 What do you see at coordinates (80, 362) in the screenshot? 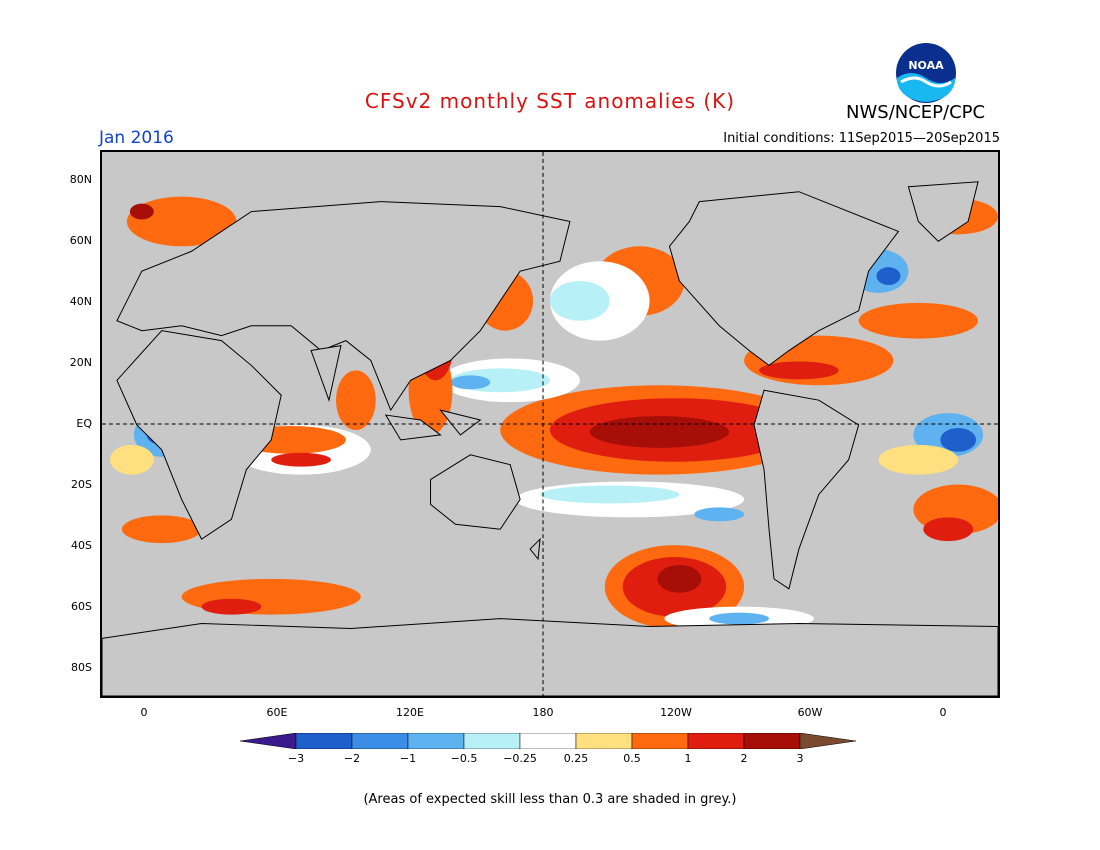
I see `lat-label: 20N` at bounding box center [80, 362].